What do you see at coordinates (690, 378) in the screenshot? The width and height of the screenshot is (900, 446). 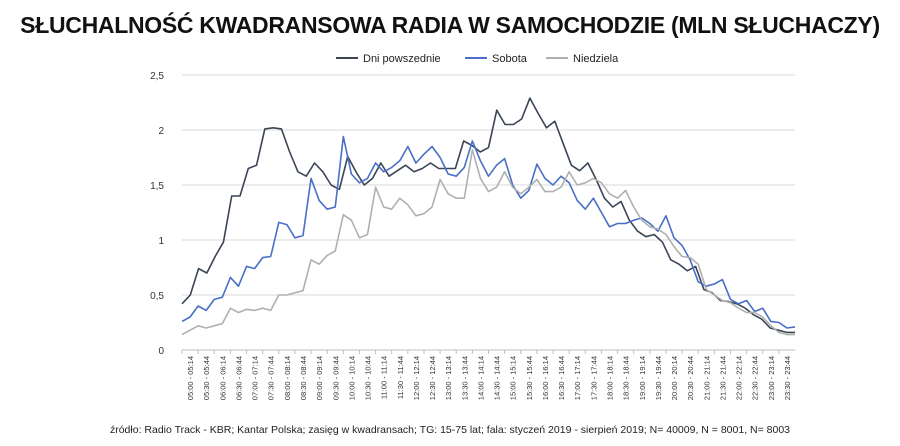 I see `x-tick-label: 20:30 - 20:44` at bounding box center [690, 378].